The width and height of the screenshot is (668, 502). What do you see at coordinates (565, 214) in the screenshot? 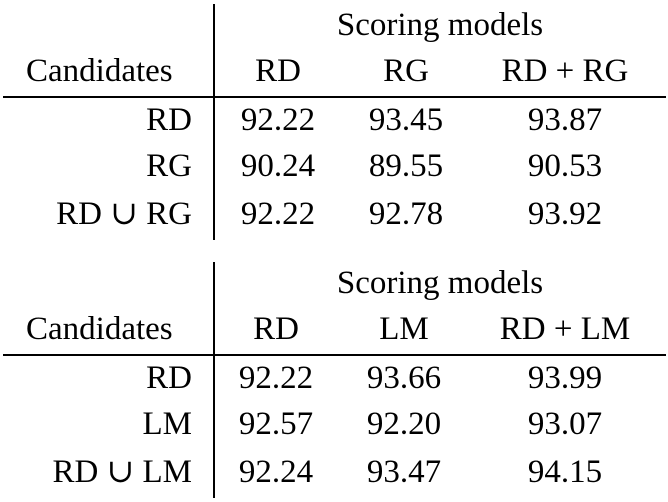
I see `table-cell: 93.92` at bounding box center [565, 214].